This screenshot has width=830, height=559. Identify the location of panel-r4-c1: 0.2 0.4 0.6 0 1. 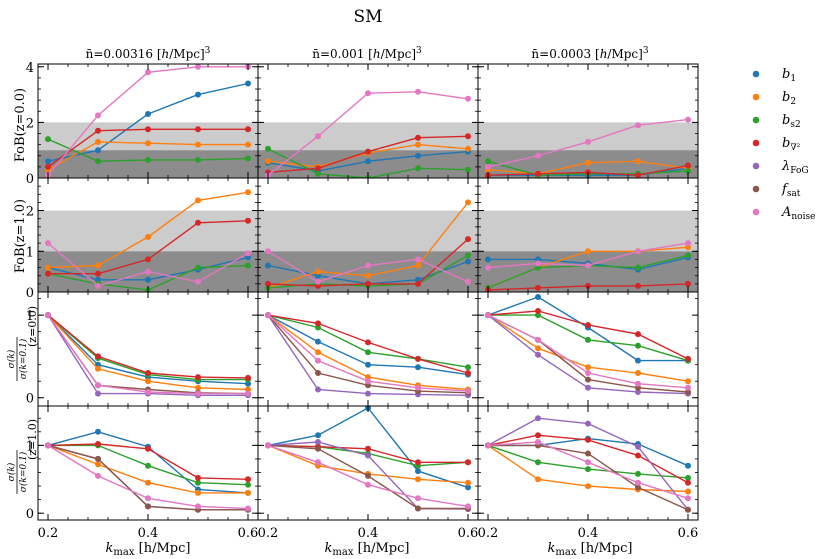
(142, 473).